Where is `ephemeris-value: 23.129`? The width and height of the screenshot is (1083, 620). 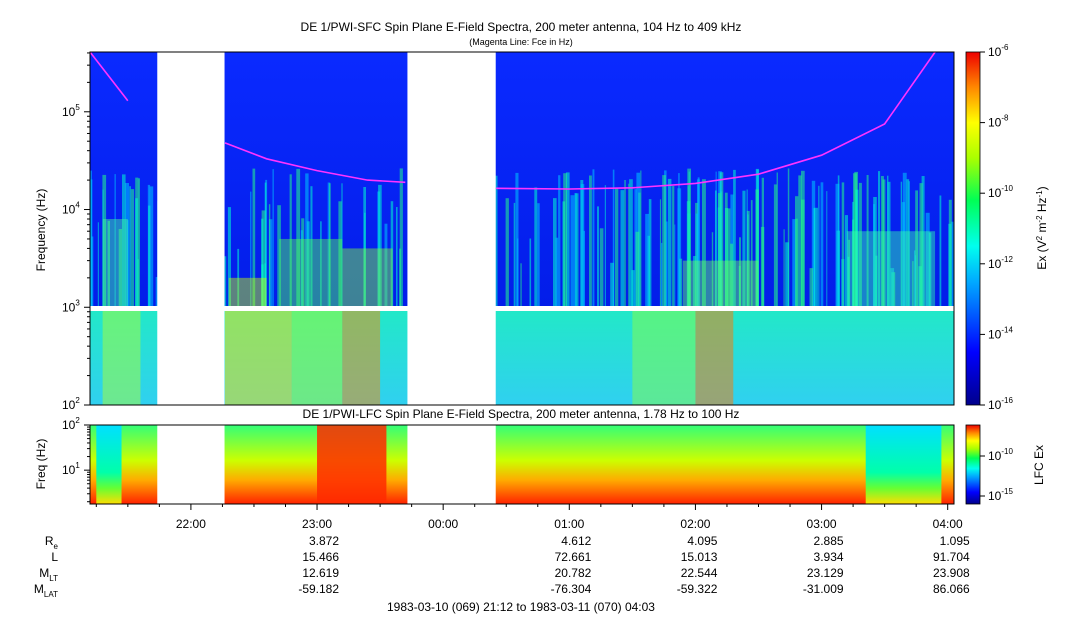
ephemeris-value: 23.129 is located at coordinates (825, 573).